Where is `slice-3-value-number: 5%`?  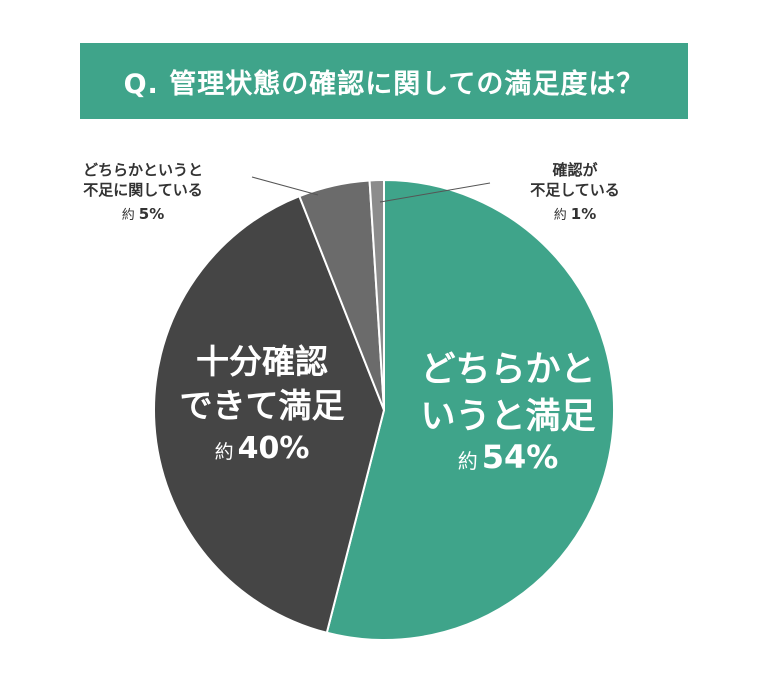
slice-3-value-number: 5% is located at coordinates (151, 214).